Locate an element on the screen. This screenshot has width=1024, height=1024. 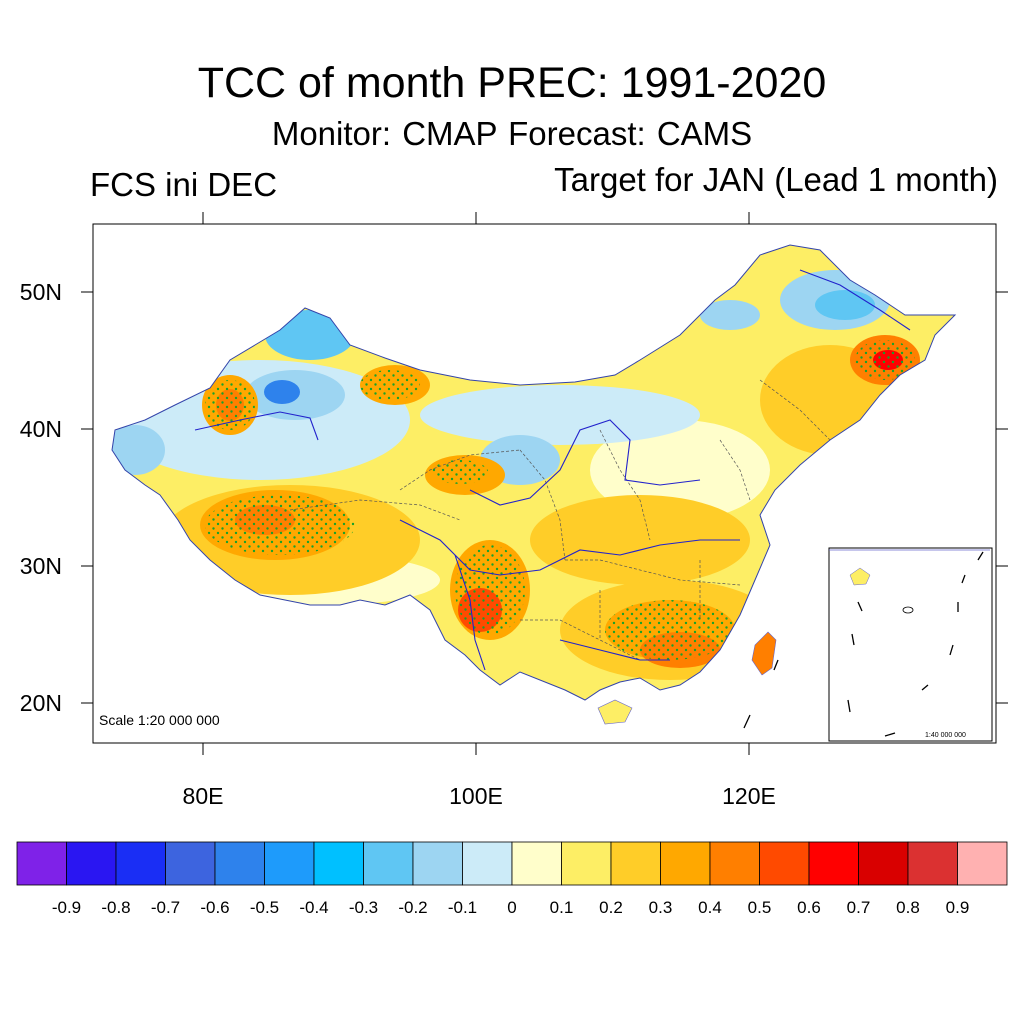
stipple-heilongjiang is located at coordinates (885, 360).